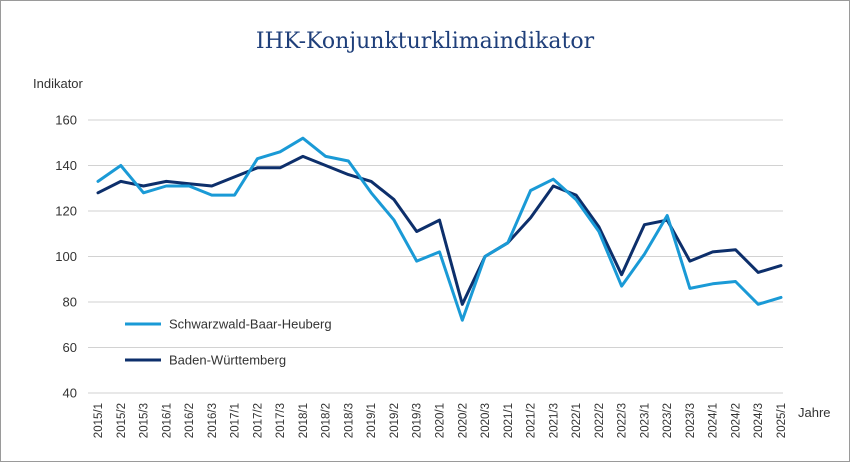 The image size is (850, 462). What do you see at coordinates (554, 420) in the screenshot?
I see `x-tick-label: 2021/3` at bounding box center [554, 420].